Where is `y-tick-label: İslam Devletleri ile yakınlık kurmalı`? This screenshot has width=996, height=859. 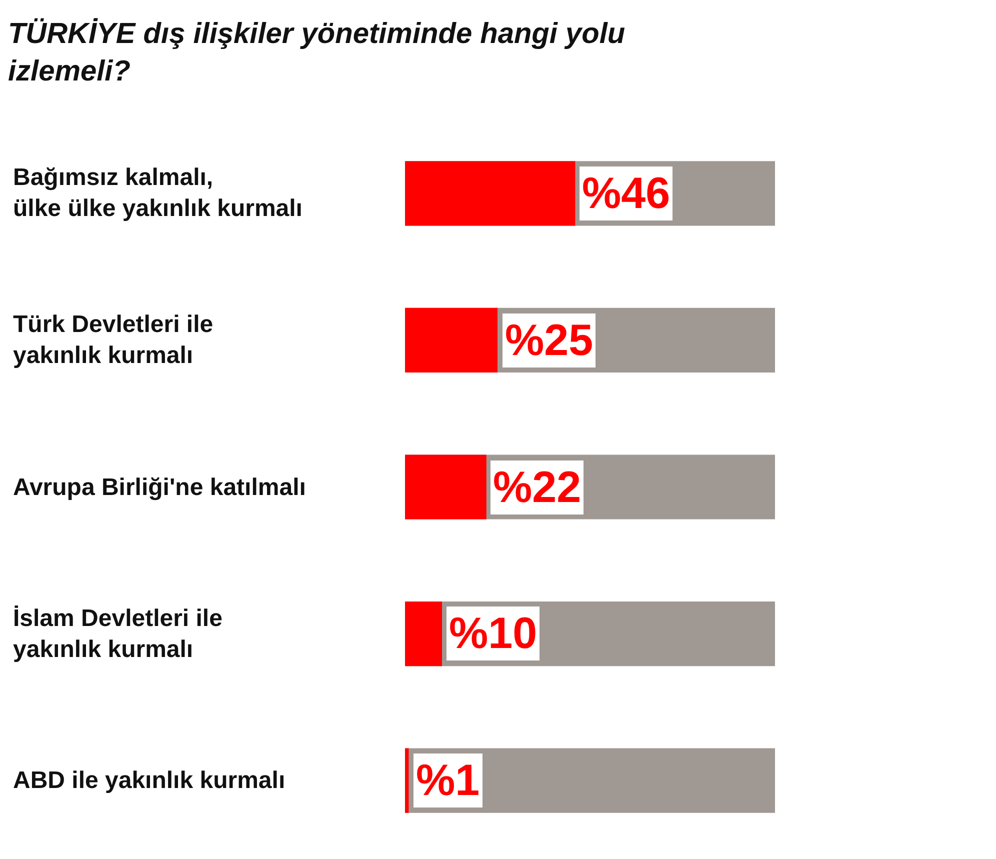
y-tick-label: İslam Devletleri ile yakınlık kurmalı is located at coordinates (117, 634).